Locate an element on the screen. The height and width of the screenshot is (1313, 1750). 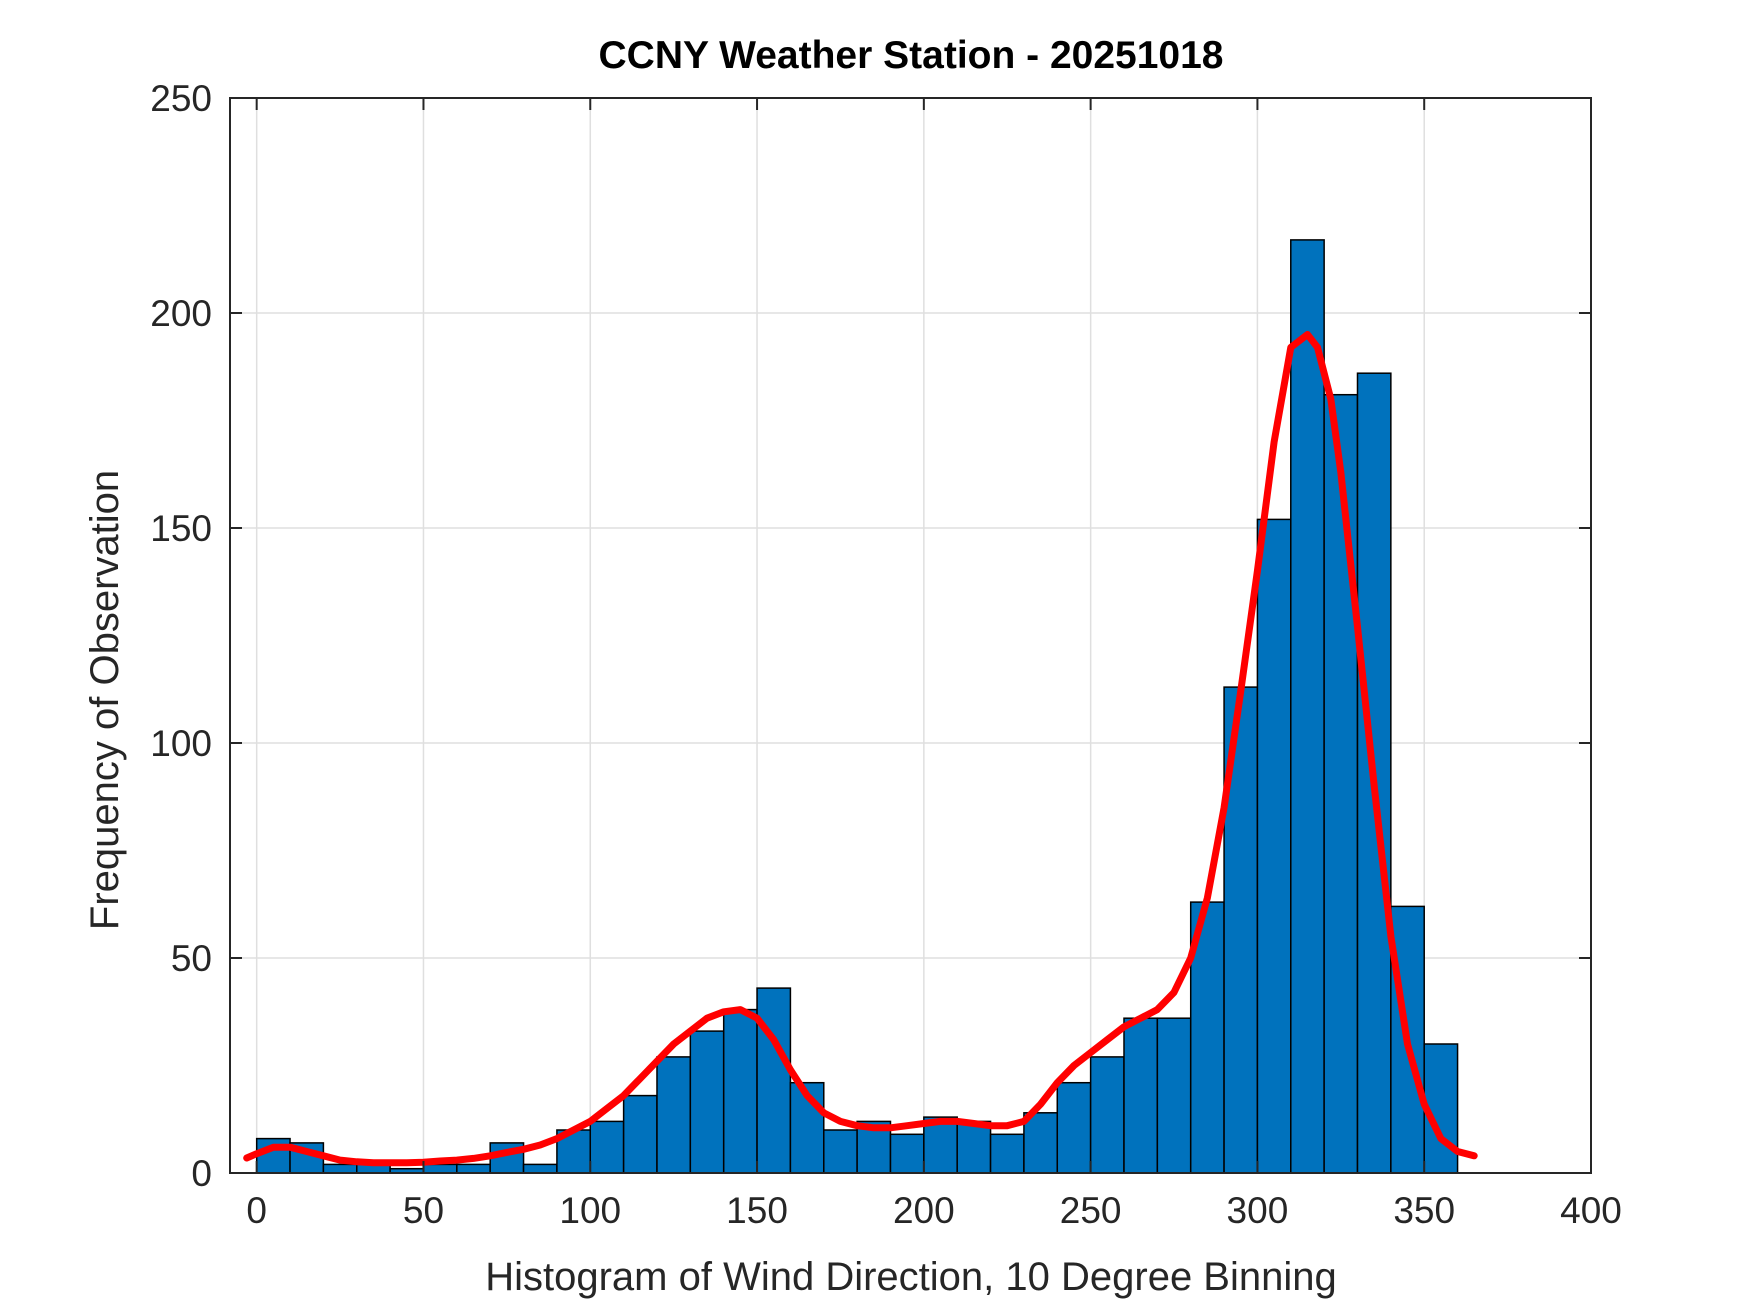
x-tick-label-4: 200 is located at coordinates (924, 1210).